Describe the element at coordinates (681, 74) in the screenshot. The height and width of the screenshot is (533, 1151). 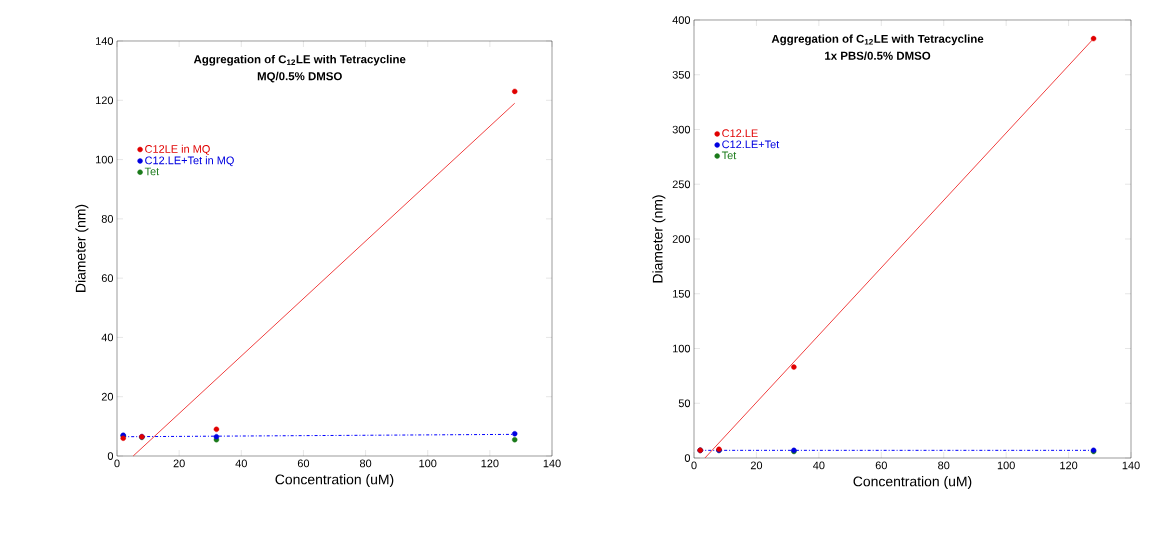
I see `y-tick-label: 350` at that location.